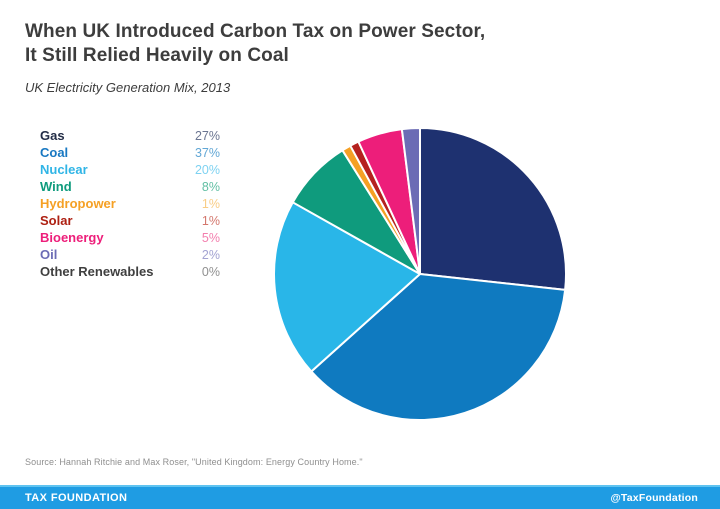  I want to click on legend-item: Solar 1%, so click(130, 220).